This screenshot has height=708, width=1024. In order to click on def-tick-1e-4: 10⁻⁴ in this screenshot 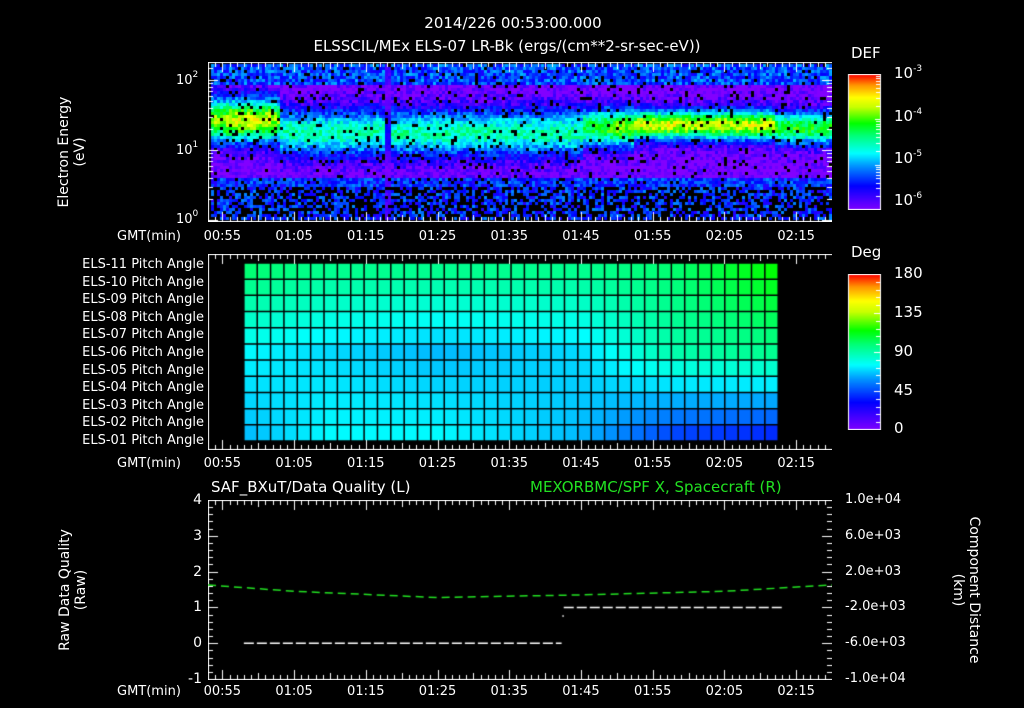, I will do `click(908, 116)`.